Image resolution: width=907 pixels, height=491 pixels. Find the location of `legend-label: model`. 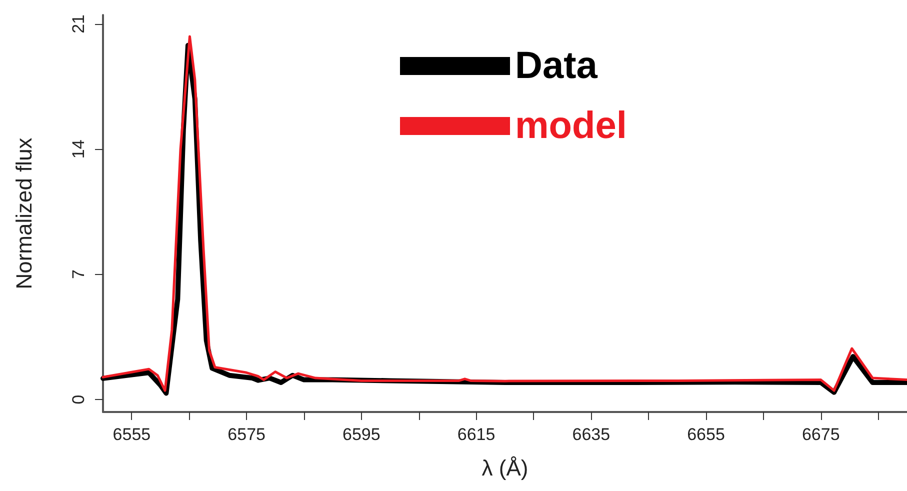

legend-label: model is located at coordinates (571, 126).